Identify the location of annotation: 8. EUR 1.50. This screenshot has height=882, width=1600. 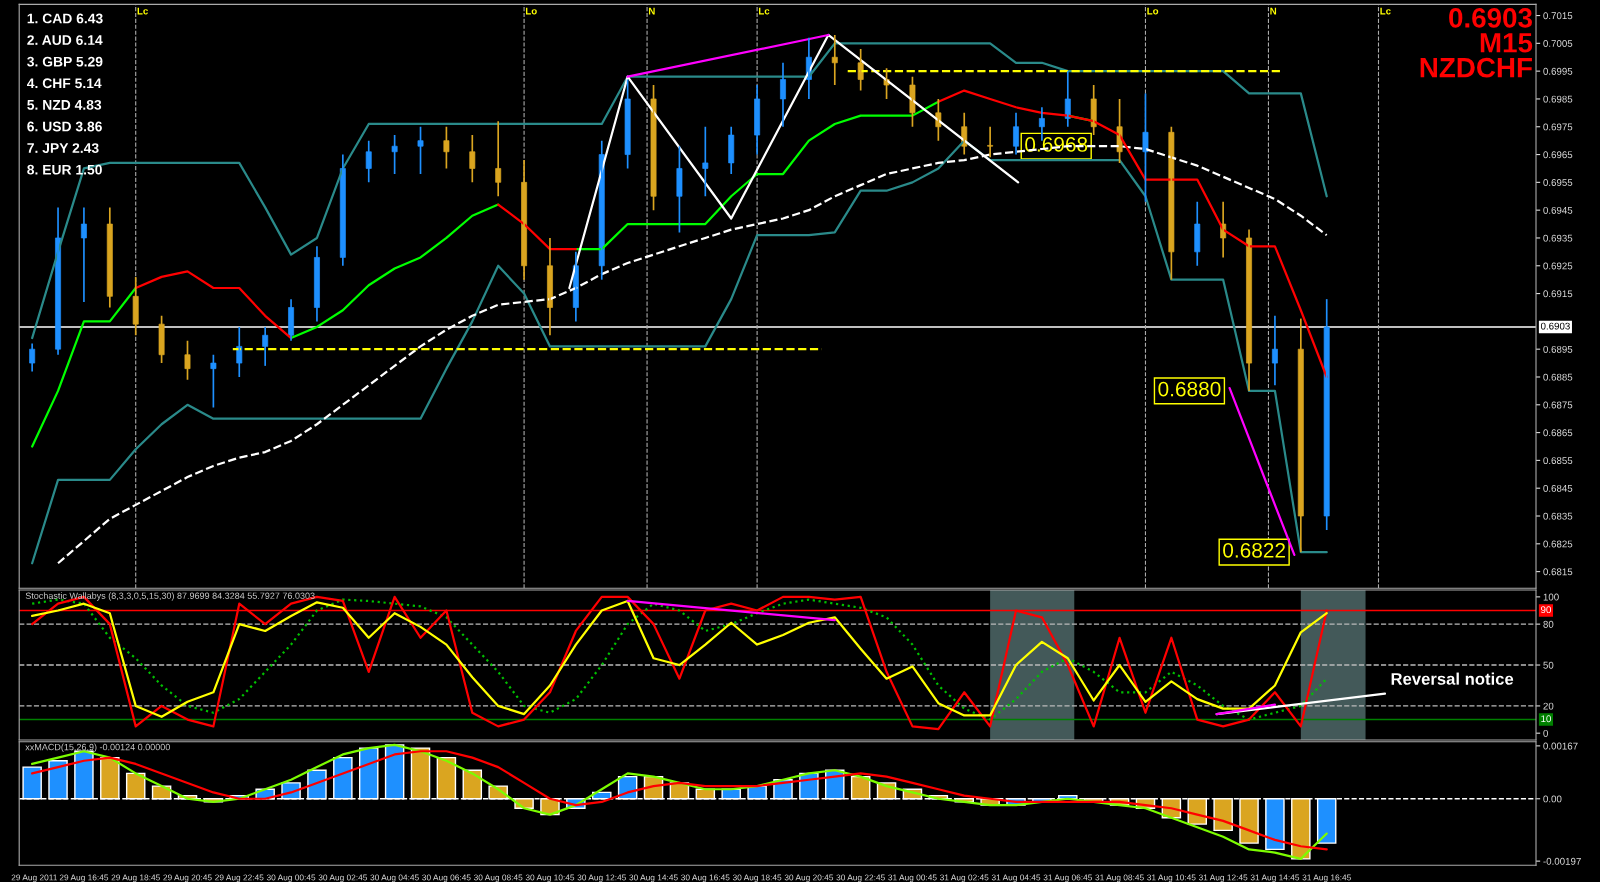
(64, 169).